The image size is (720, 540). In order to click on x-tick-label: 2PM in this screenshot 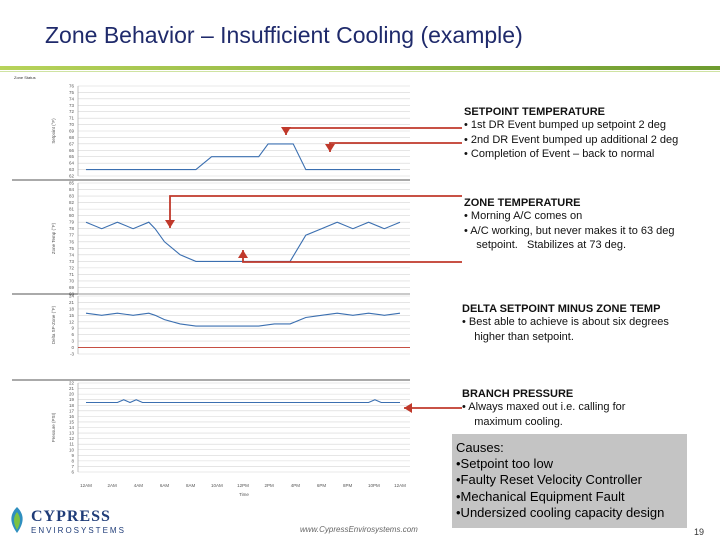, I will do `click(270, 485)`.